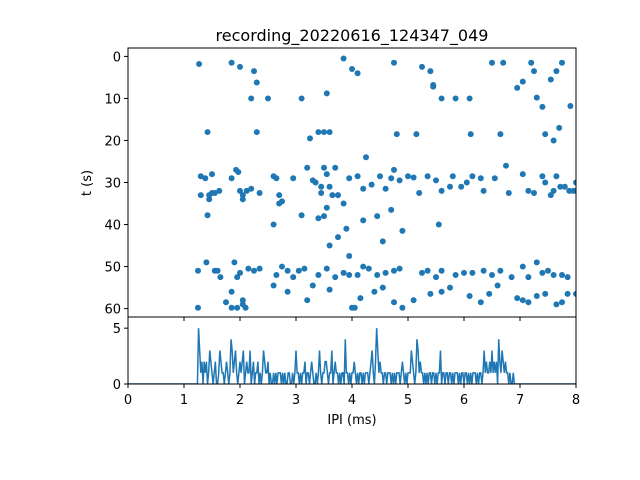 This screenshot has width=640, height=480. Describe the element at coordinates (112, 141) in the screenshot. I see `y-tick-label: 20` at that location.